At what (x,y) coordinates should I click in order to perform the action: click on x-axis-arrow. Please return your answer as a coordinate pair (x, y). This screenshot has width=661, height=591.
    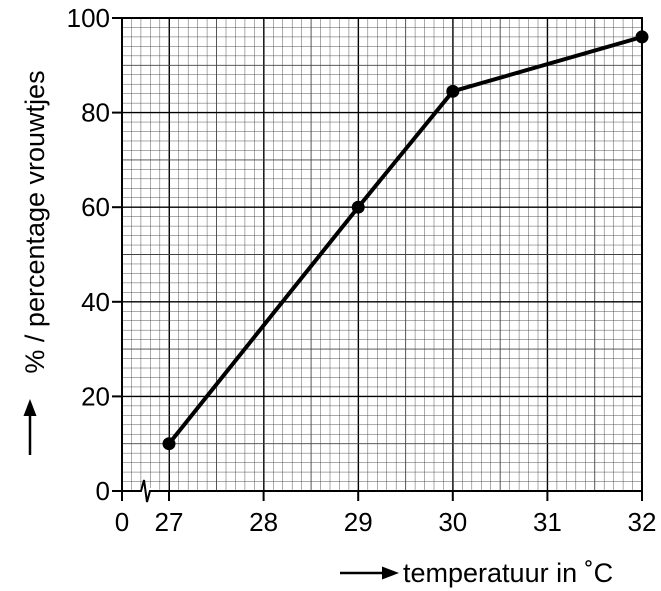
    Looking at the image, I should click on (369, 573).